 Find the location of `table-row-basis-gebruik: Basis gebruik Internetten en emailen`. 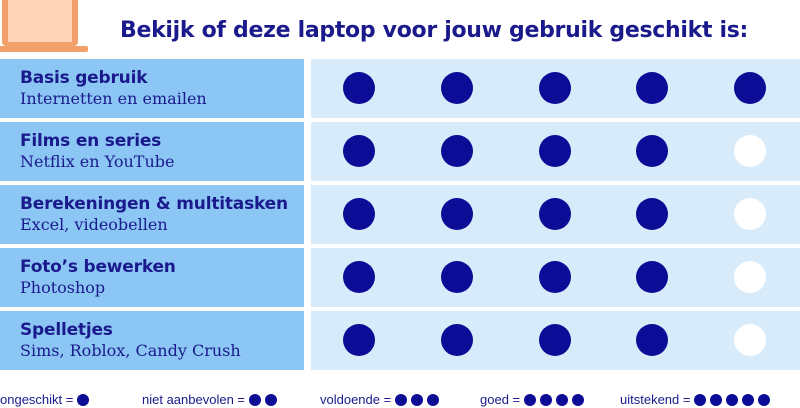

table-row-basis-gebruik: Basis gebruik Internetten en emailen is located at coordinates (400, 88).